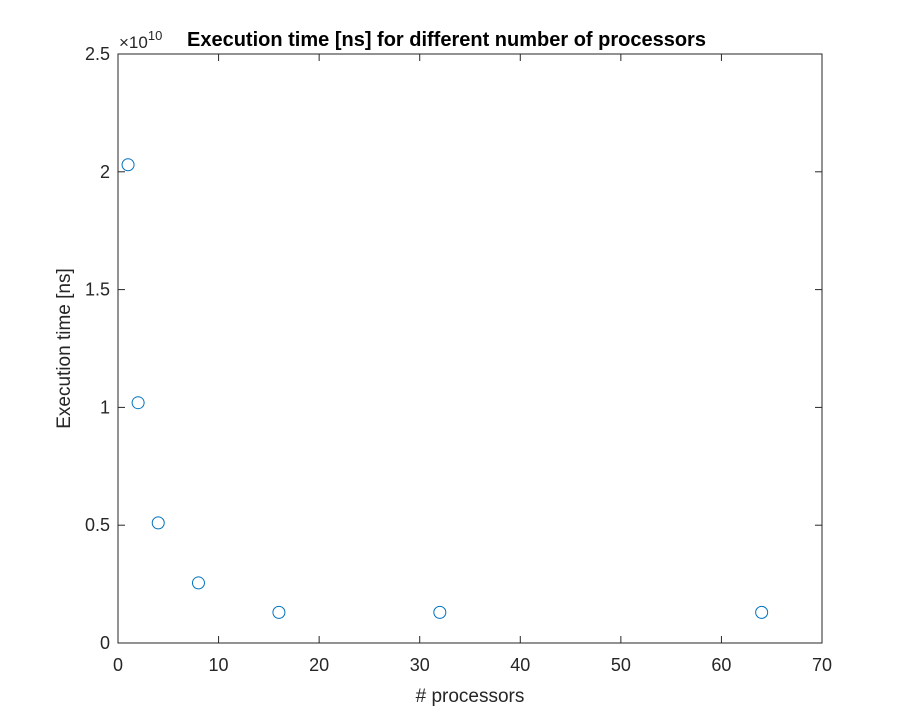 This screenshot has width=909, height=724. What do you see at coordinates (155, 35) in the screenshot?
I see `y-multiplier-exponent: 10` at bounding box center [155, 35].